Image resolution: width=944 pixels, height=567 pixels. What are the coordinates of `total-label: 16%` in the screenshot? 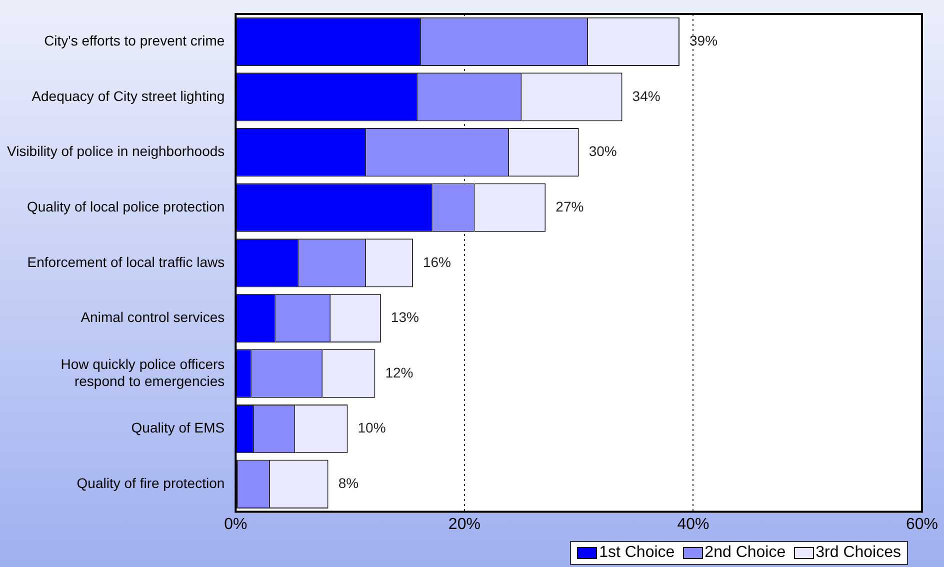 It's located at (436, 262).